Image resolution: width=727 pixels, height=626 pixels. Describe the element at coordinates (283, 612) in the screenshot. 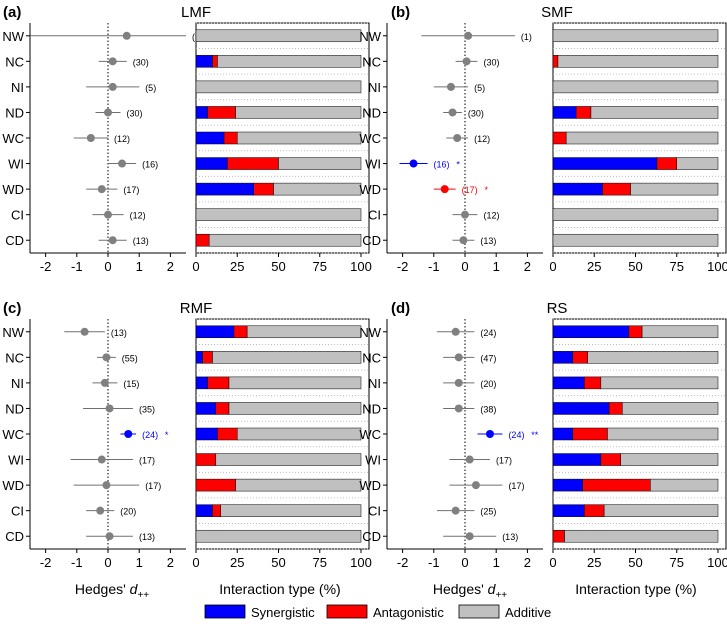

I see `legend-label: Synergistic` at that location.